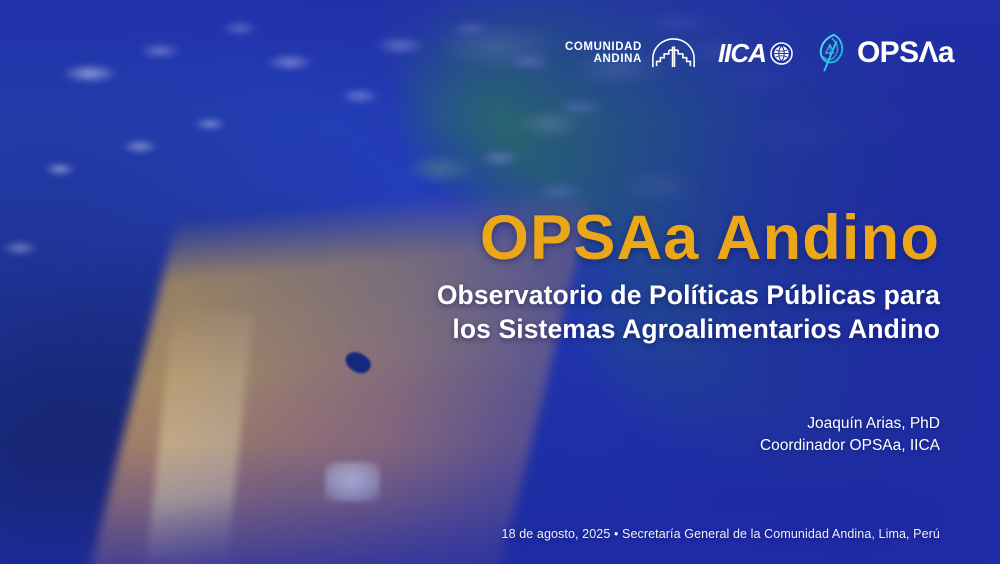 The image size is (1000, 564). I want to click on logo-bar: COMUNIDAD ANDINA IICA, so click(760, 53).